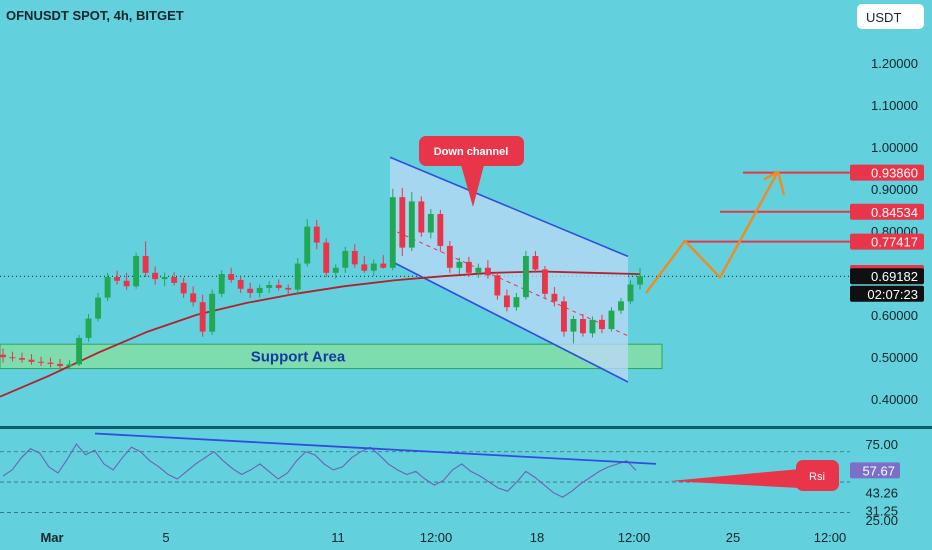  I want to click on channel-lower-line, so click(509, 321).